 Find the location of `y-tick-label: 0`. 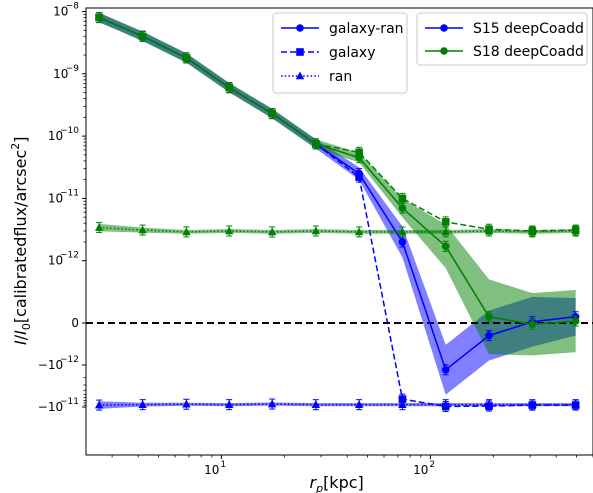

y-tick-label: 0 is located at coordinates (75, 323).